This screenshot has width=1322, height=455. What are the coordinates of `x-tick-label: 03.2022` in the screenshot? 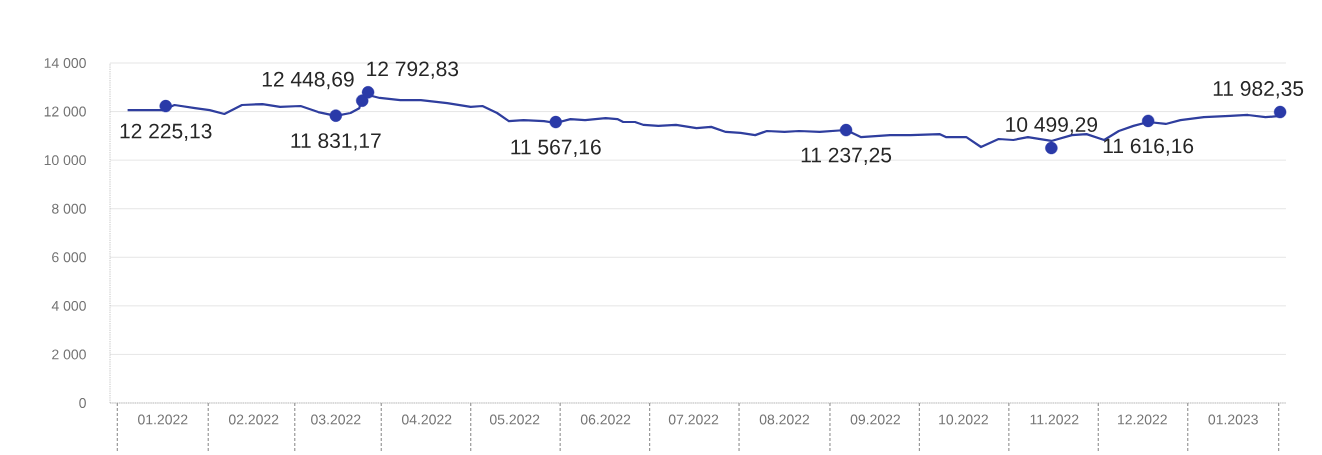 It's located at (336, 419).